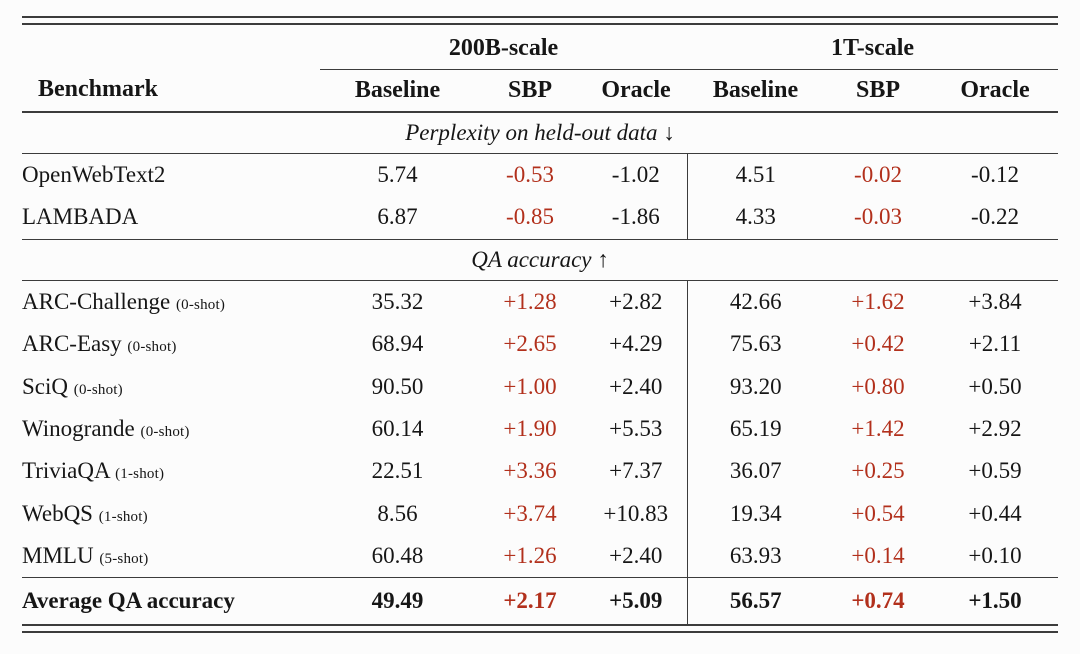 This screenshot has width=1080, height=654. What do you see at coordinates (635, 175) in the screenshot?
I see `metric-value: -1.02` at bounding box center [635, 175].